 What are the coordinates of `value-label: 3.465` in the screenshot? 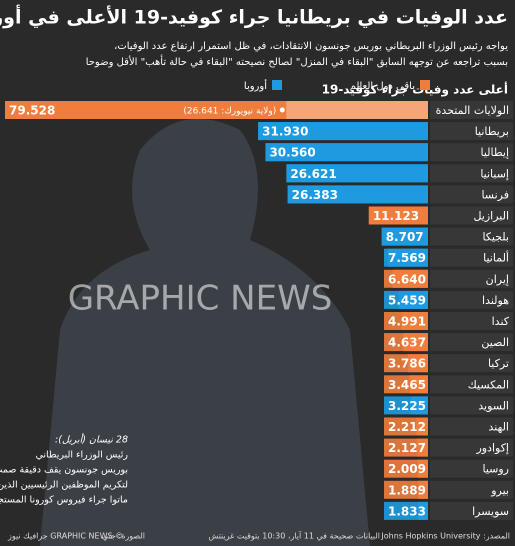 It's located at (407, 385).